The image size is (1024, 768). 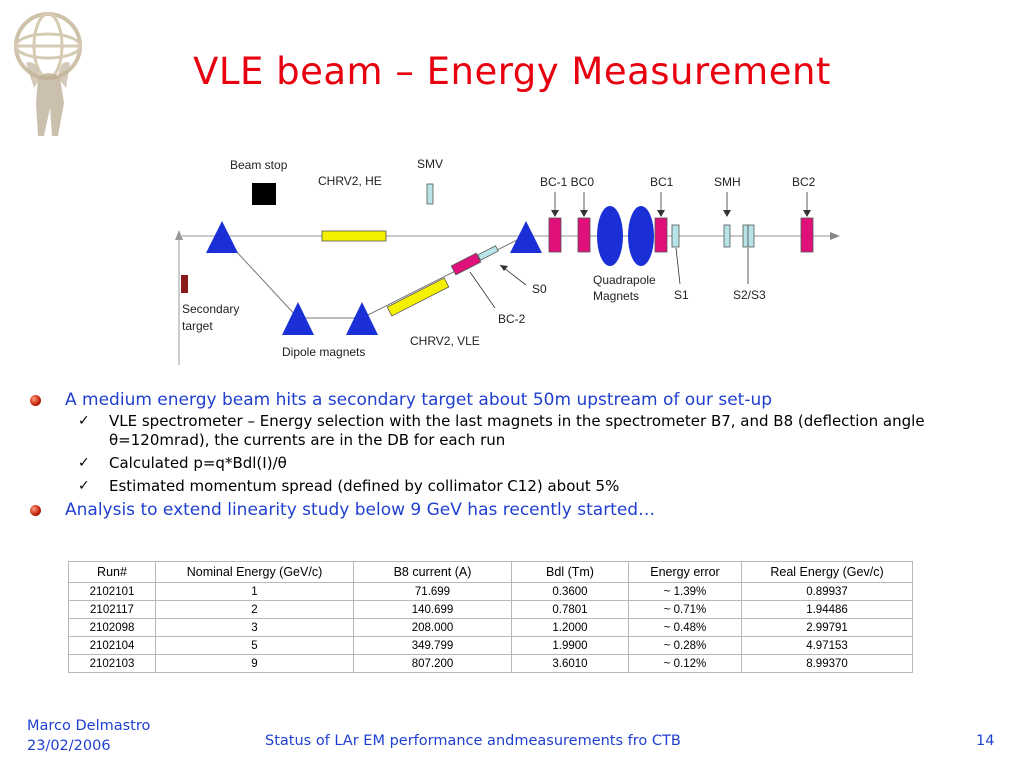 I want to click on table-cell: 0.89937, so click(x=827, y=591).